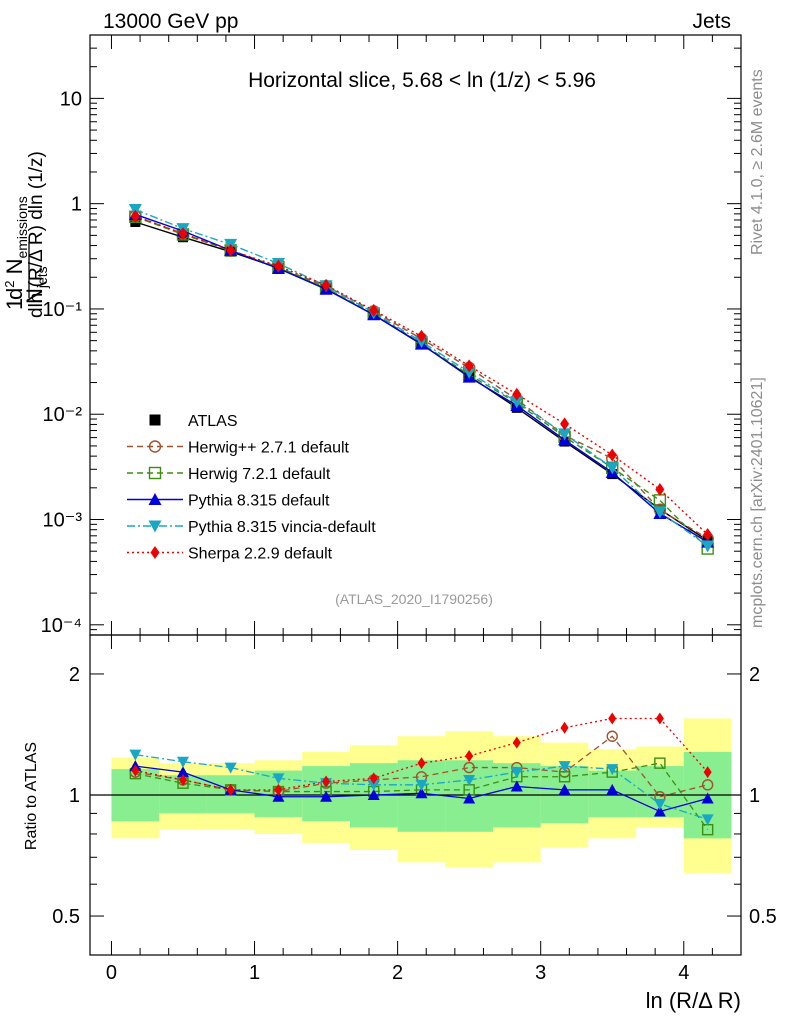 This screenshot has width=786, height=1024. What do you see at coordinates (63, 521) in the screenshot?
I see `main-y-tick-label: 10⁻³` at bounding box center [63, 521].